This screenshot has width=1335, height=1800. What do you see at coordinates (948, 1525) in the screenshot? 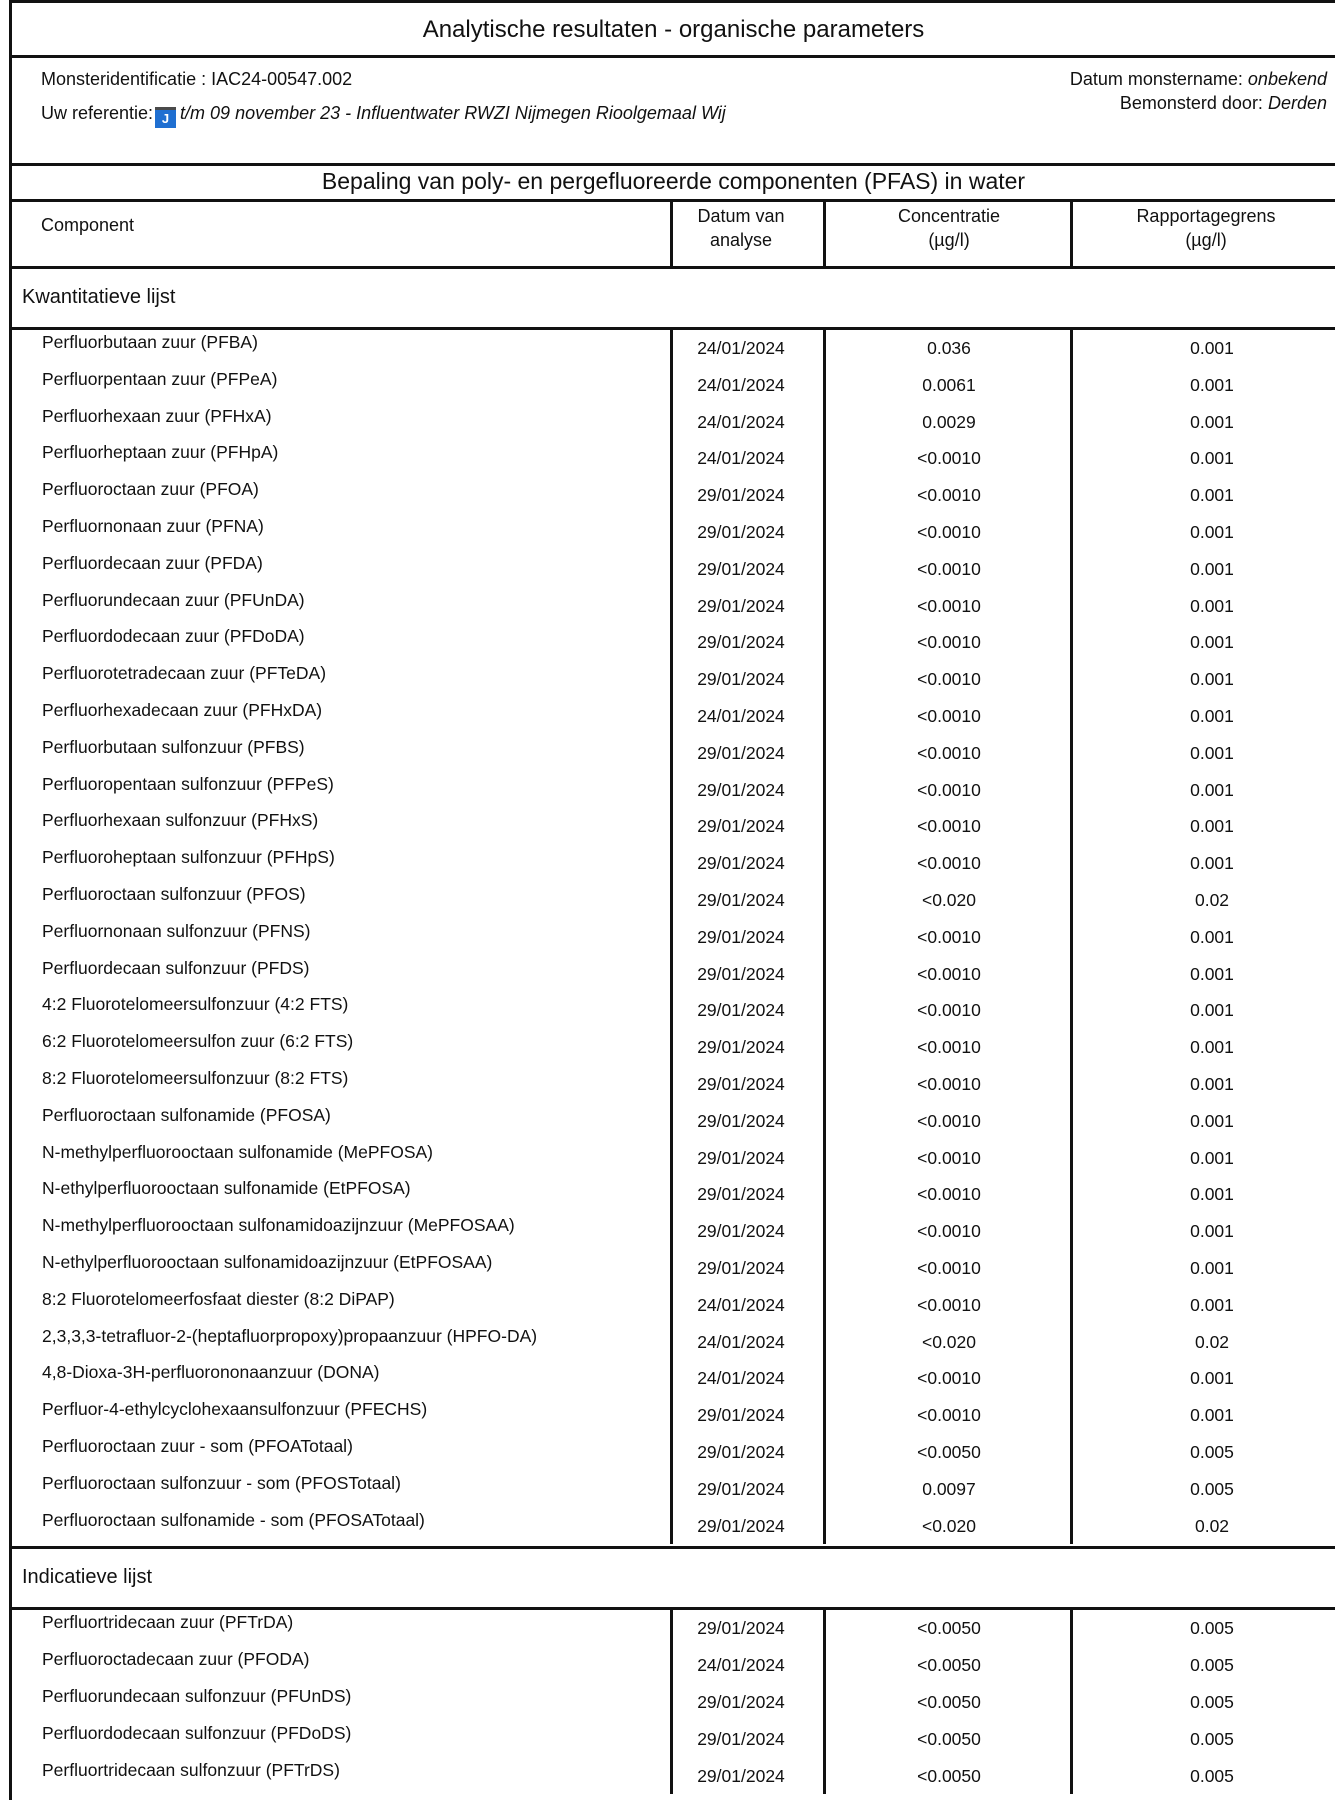
I see `concentration-value: <0.020` at bounding box center [948, 1525].